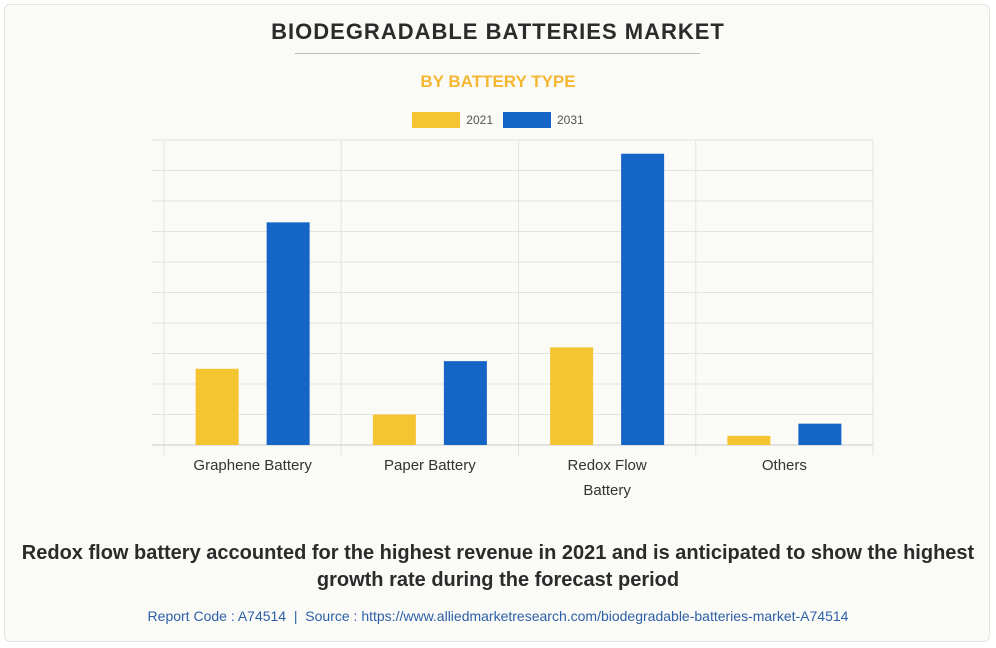  What do you see at coordinates (497, 53) in the screenshot?
I see `title-divider` at bounding box center [497, 53].